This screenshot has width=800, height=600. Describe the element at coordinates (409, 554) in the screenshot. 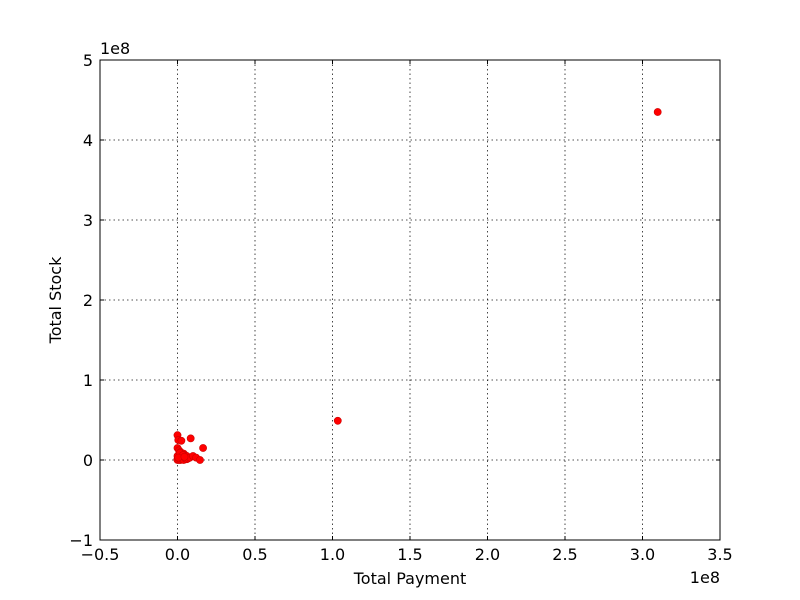

I see `x-tick-label: 1.5` at that location.